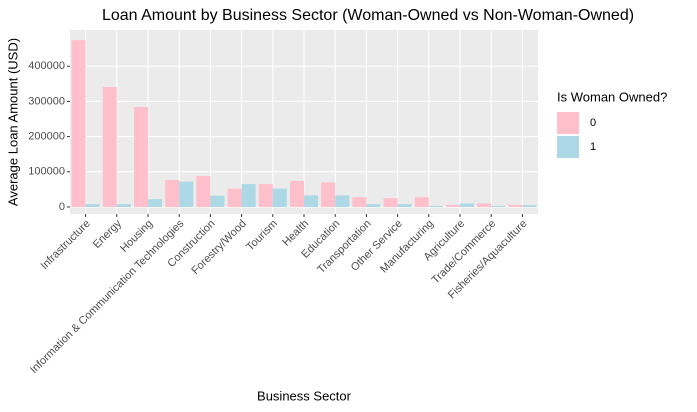  I want to click on x-tick-label: Infrastructure, so click(65, 245).